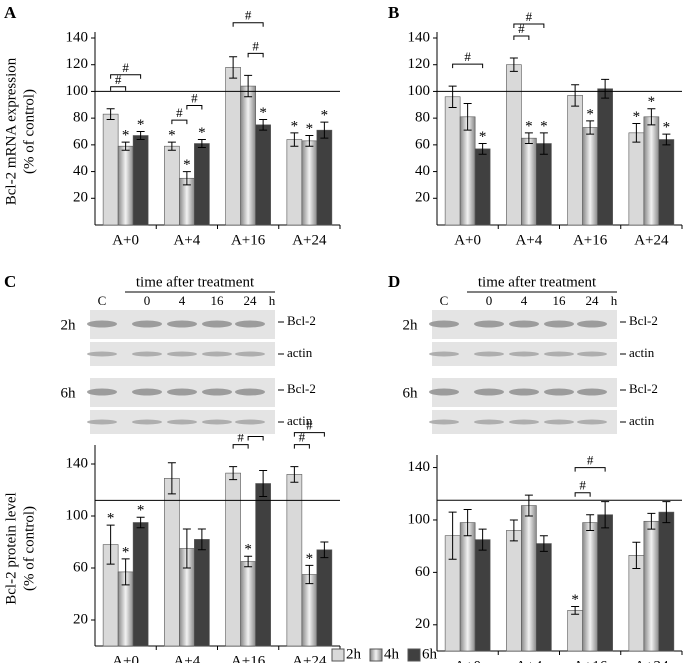 The image size is (685, 663). I want to click on lane-label: C, so click(102, 300).